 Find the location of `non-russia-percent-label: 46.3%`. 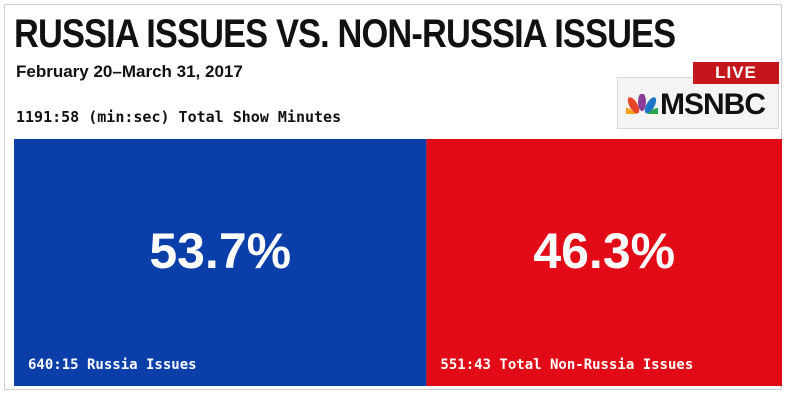

non-russia-percent-label: 46.3% is located at coordinates (604, 251).